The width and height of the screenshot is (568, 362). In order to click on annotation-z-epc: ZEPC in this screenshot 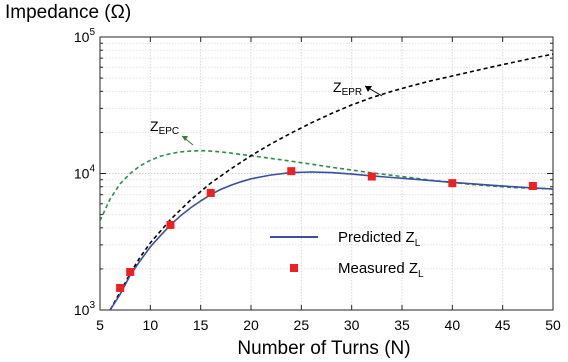, I will do `click(164, 127)`.